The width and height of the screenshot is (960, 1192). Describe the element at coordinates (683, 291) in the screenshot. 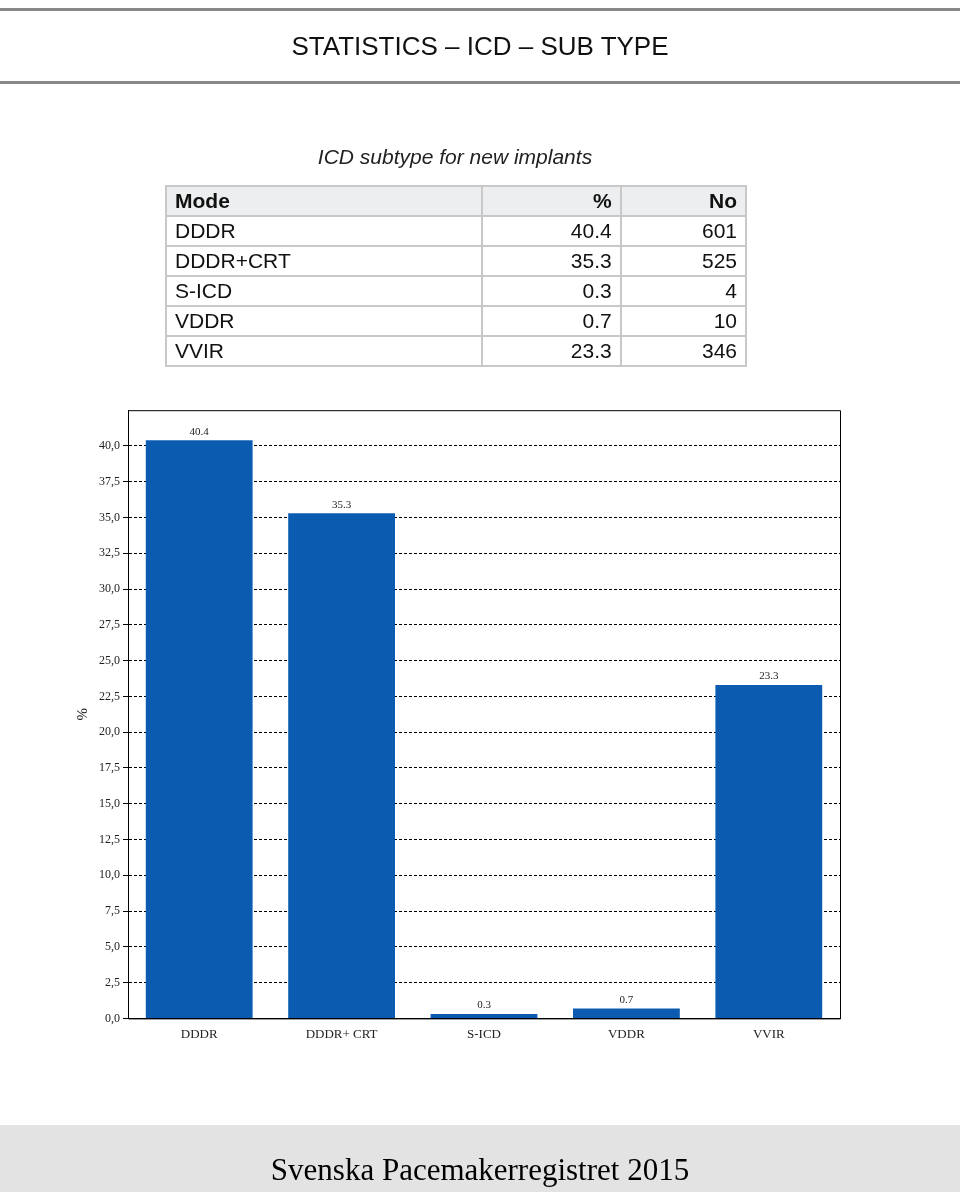

I see `data-label: 4` at that location.